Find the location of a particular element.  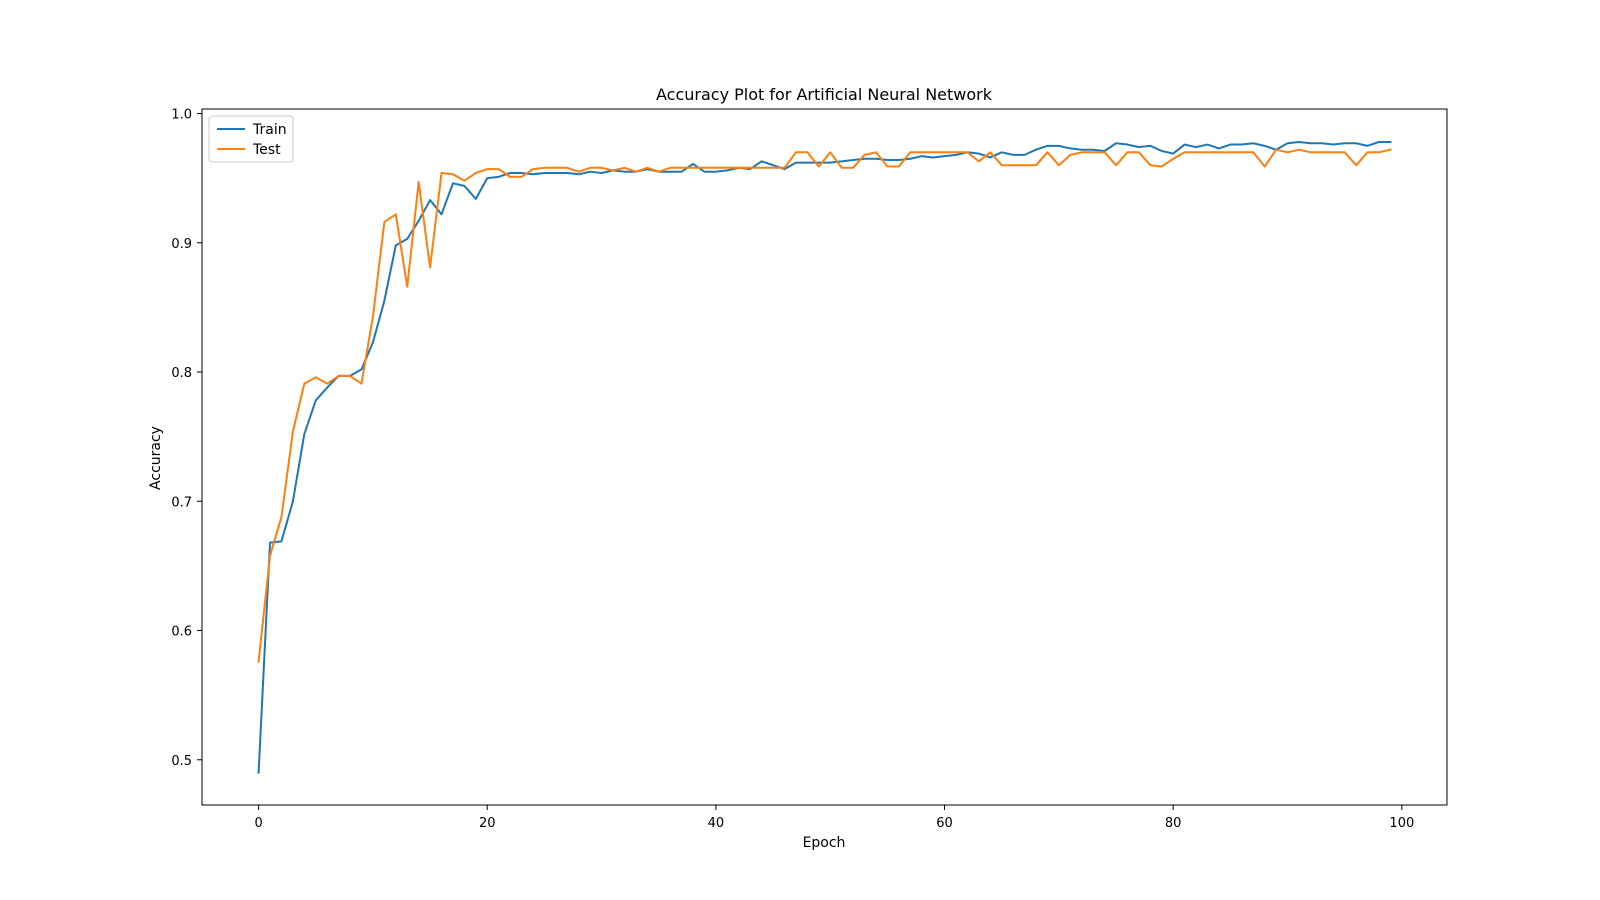

y-tick-label: 0.8 is located at coordinates (181, 373).